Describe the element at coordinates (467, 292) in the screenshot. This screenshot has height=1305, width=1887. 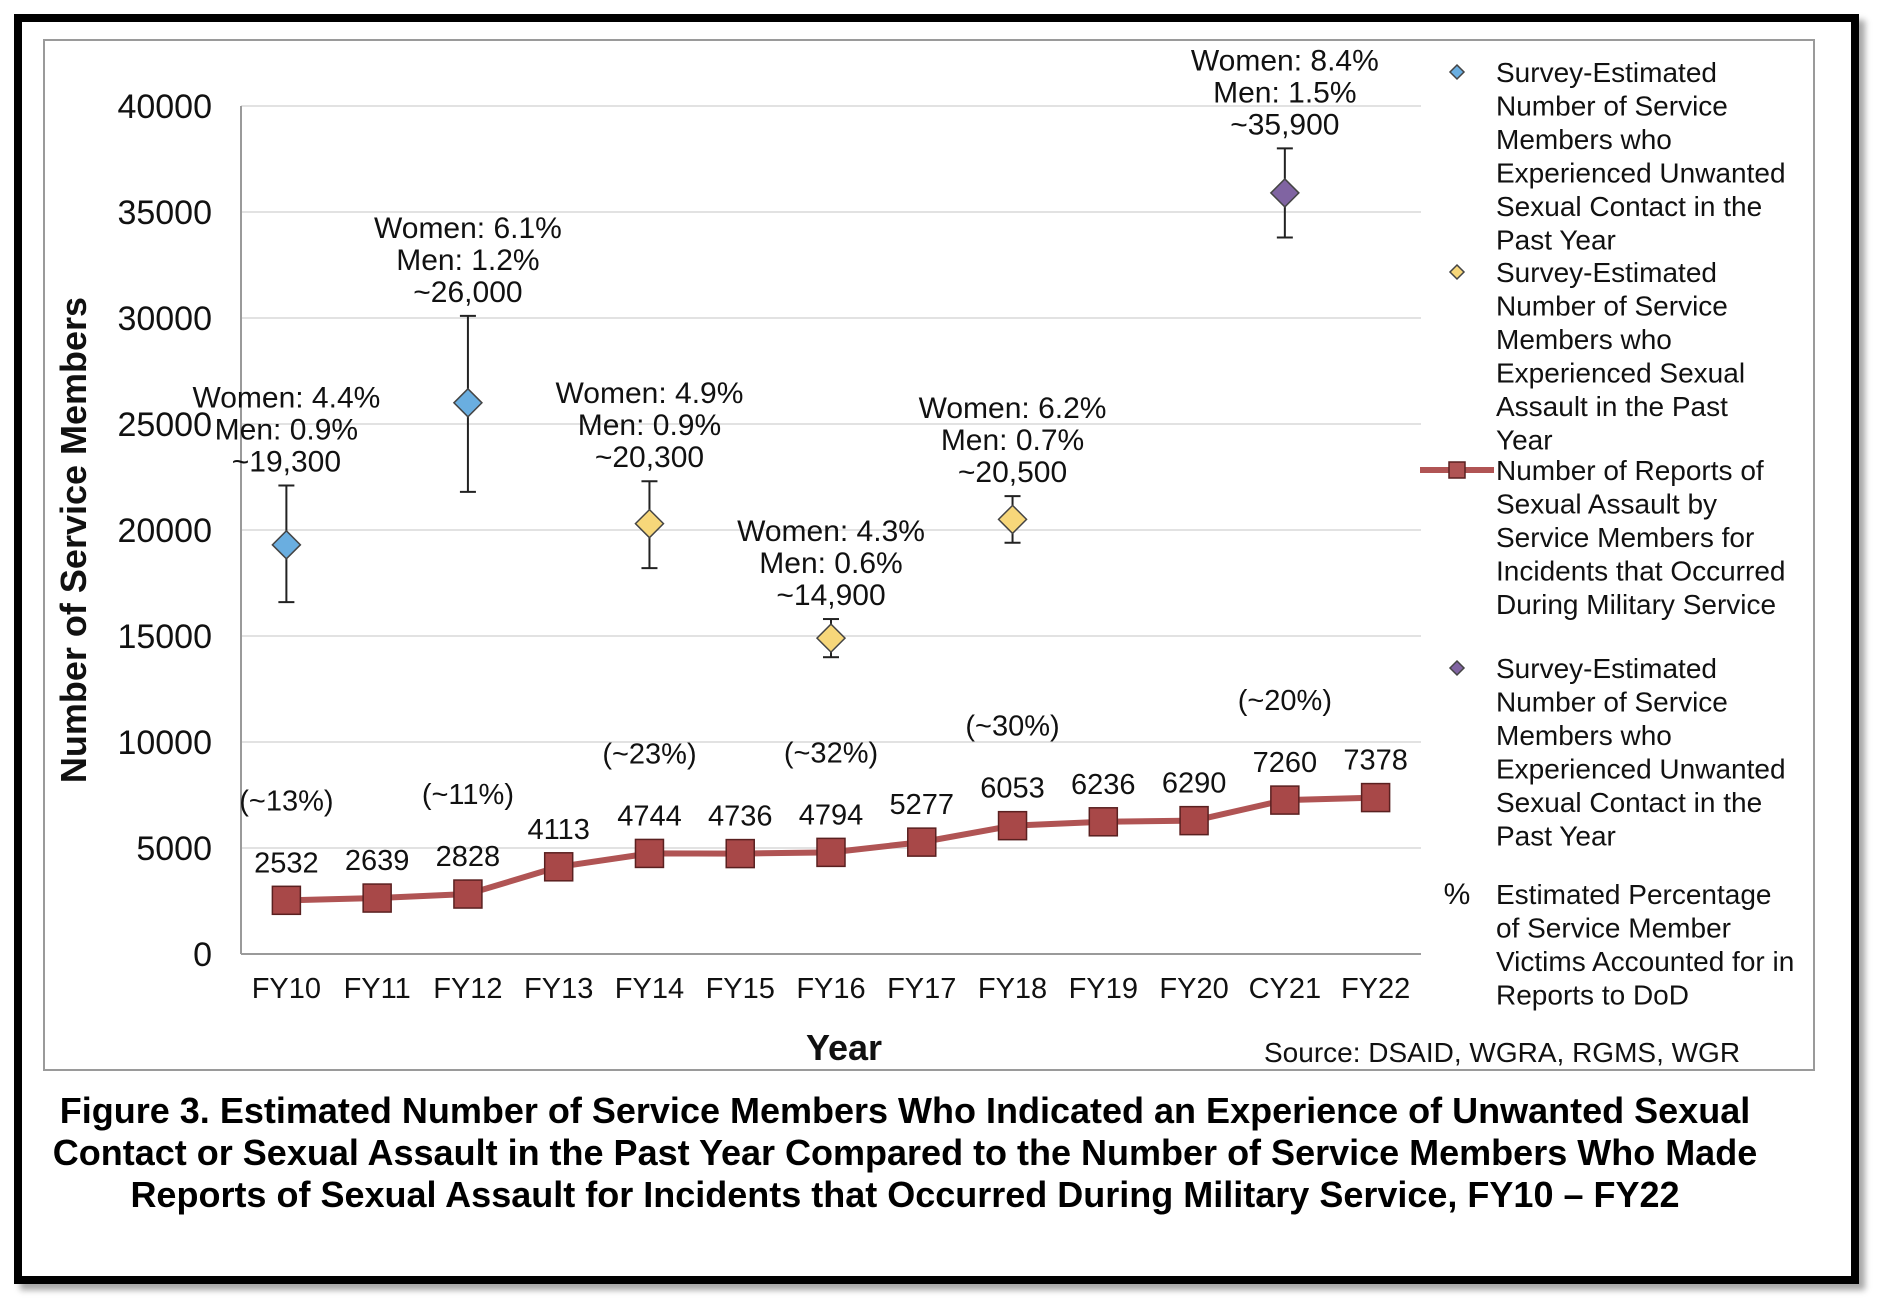
I see `estimate-annotation: ~26,000` at that location.